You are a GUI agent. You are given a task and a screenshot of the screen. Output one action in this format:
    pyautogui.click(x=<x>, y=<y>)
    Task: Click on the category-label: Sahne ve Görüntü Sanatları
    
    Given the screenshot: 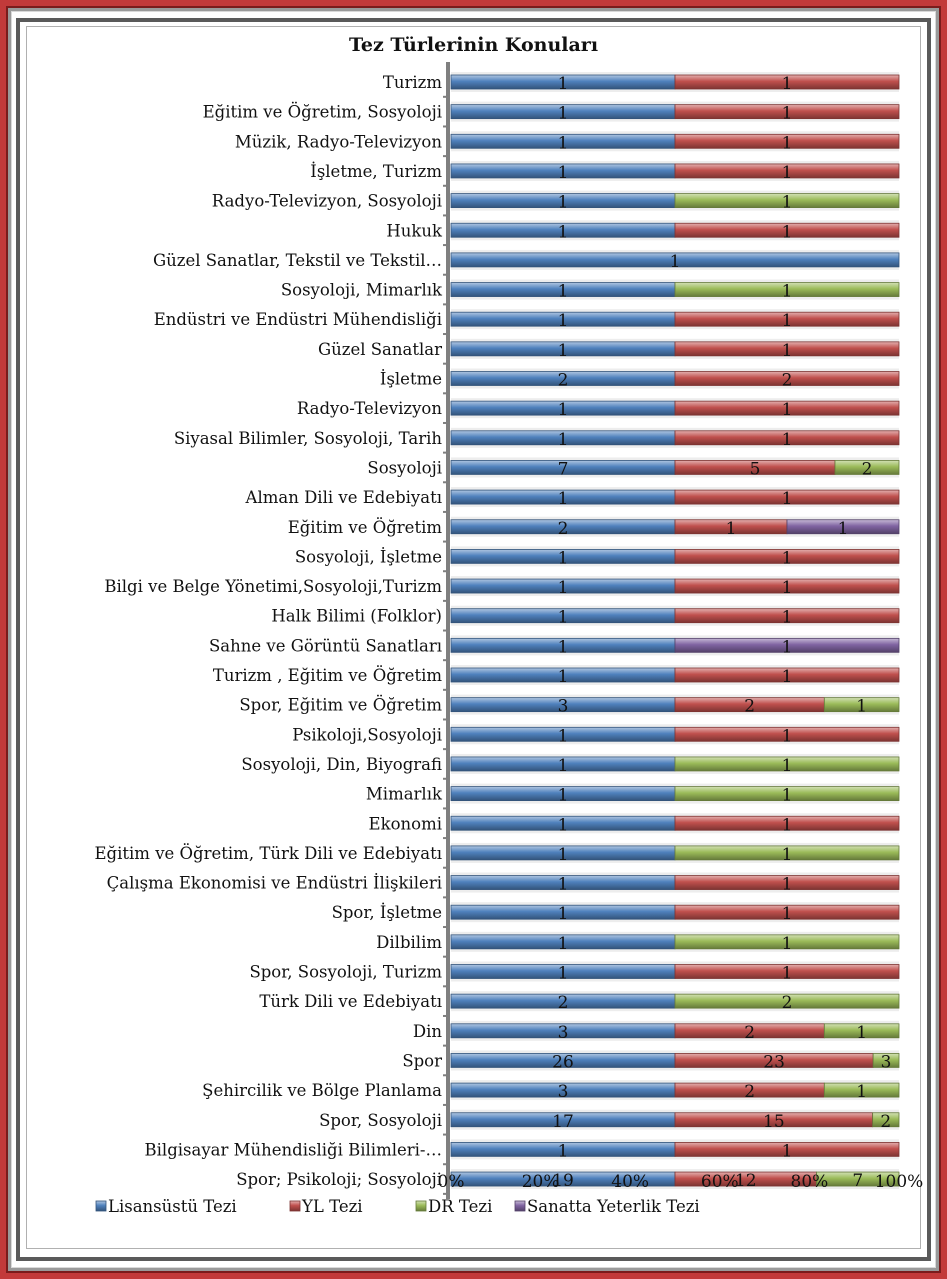 What is the action you would take?
    pyautogui.click(x=325, y=645)
    